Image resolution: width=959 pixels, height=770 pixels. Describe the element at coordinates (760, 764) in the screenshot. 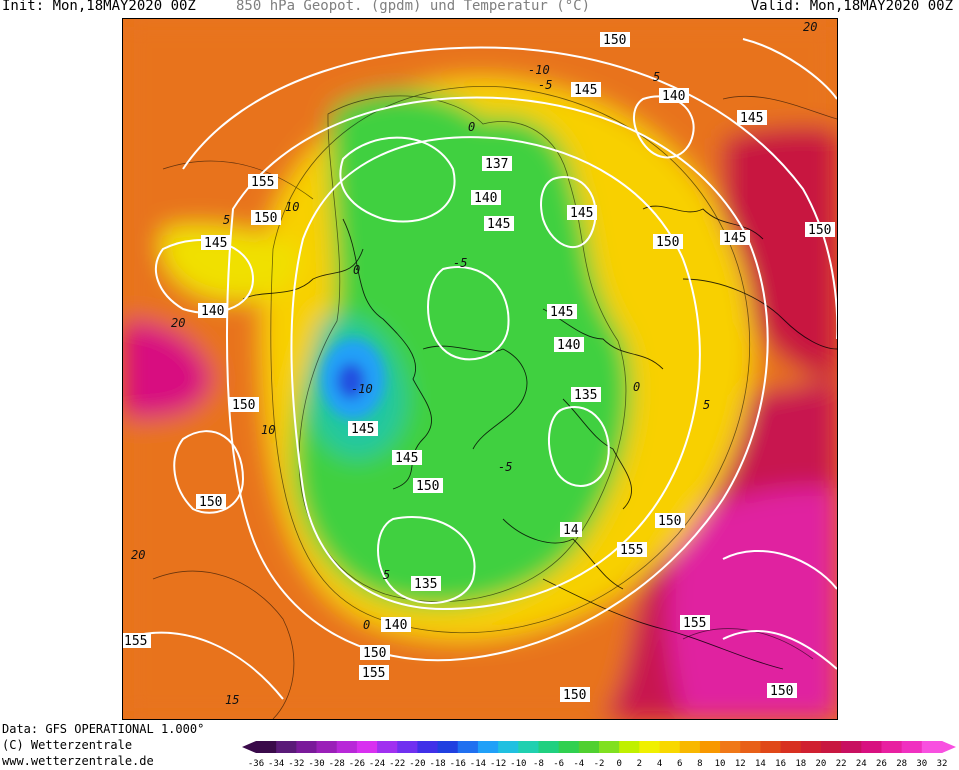

I see `colorbar-tick-label: 14` at that location.